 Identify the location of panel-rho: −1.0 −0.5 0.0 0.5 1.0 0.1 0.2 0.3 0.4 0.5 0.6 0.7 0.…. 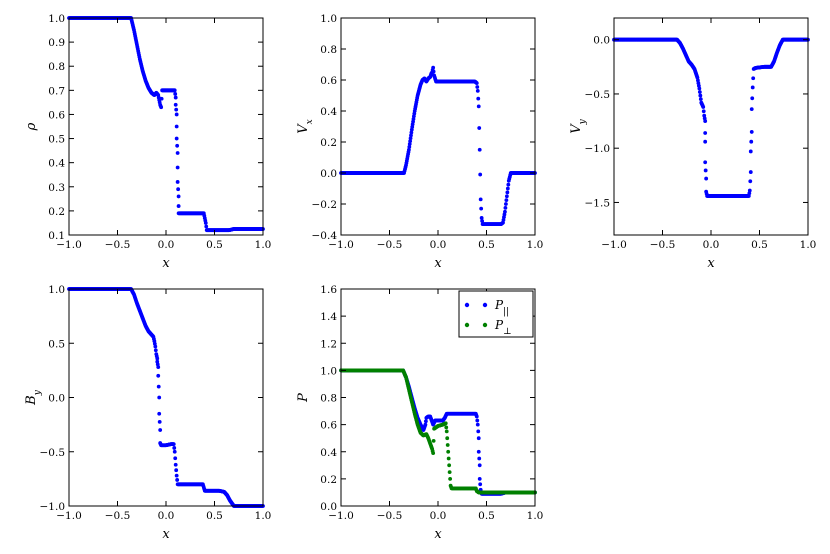
(147, 142).